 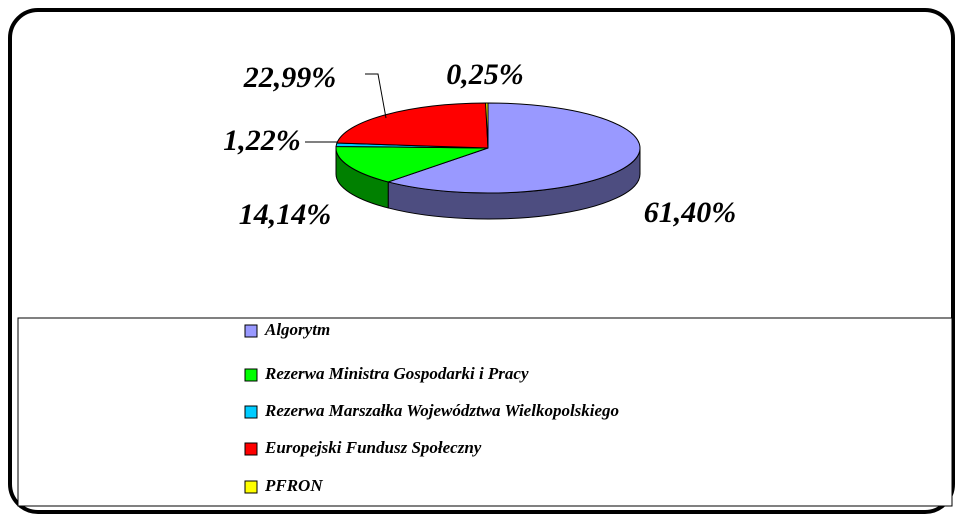 I want to click on leader-line, so click(x=376, y=96).